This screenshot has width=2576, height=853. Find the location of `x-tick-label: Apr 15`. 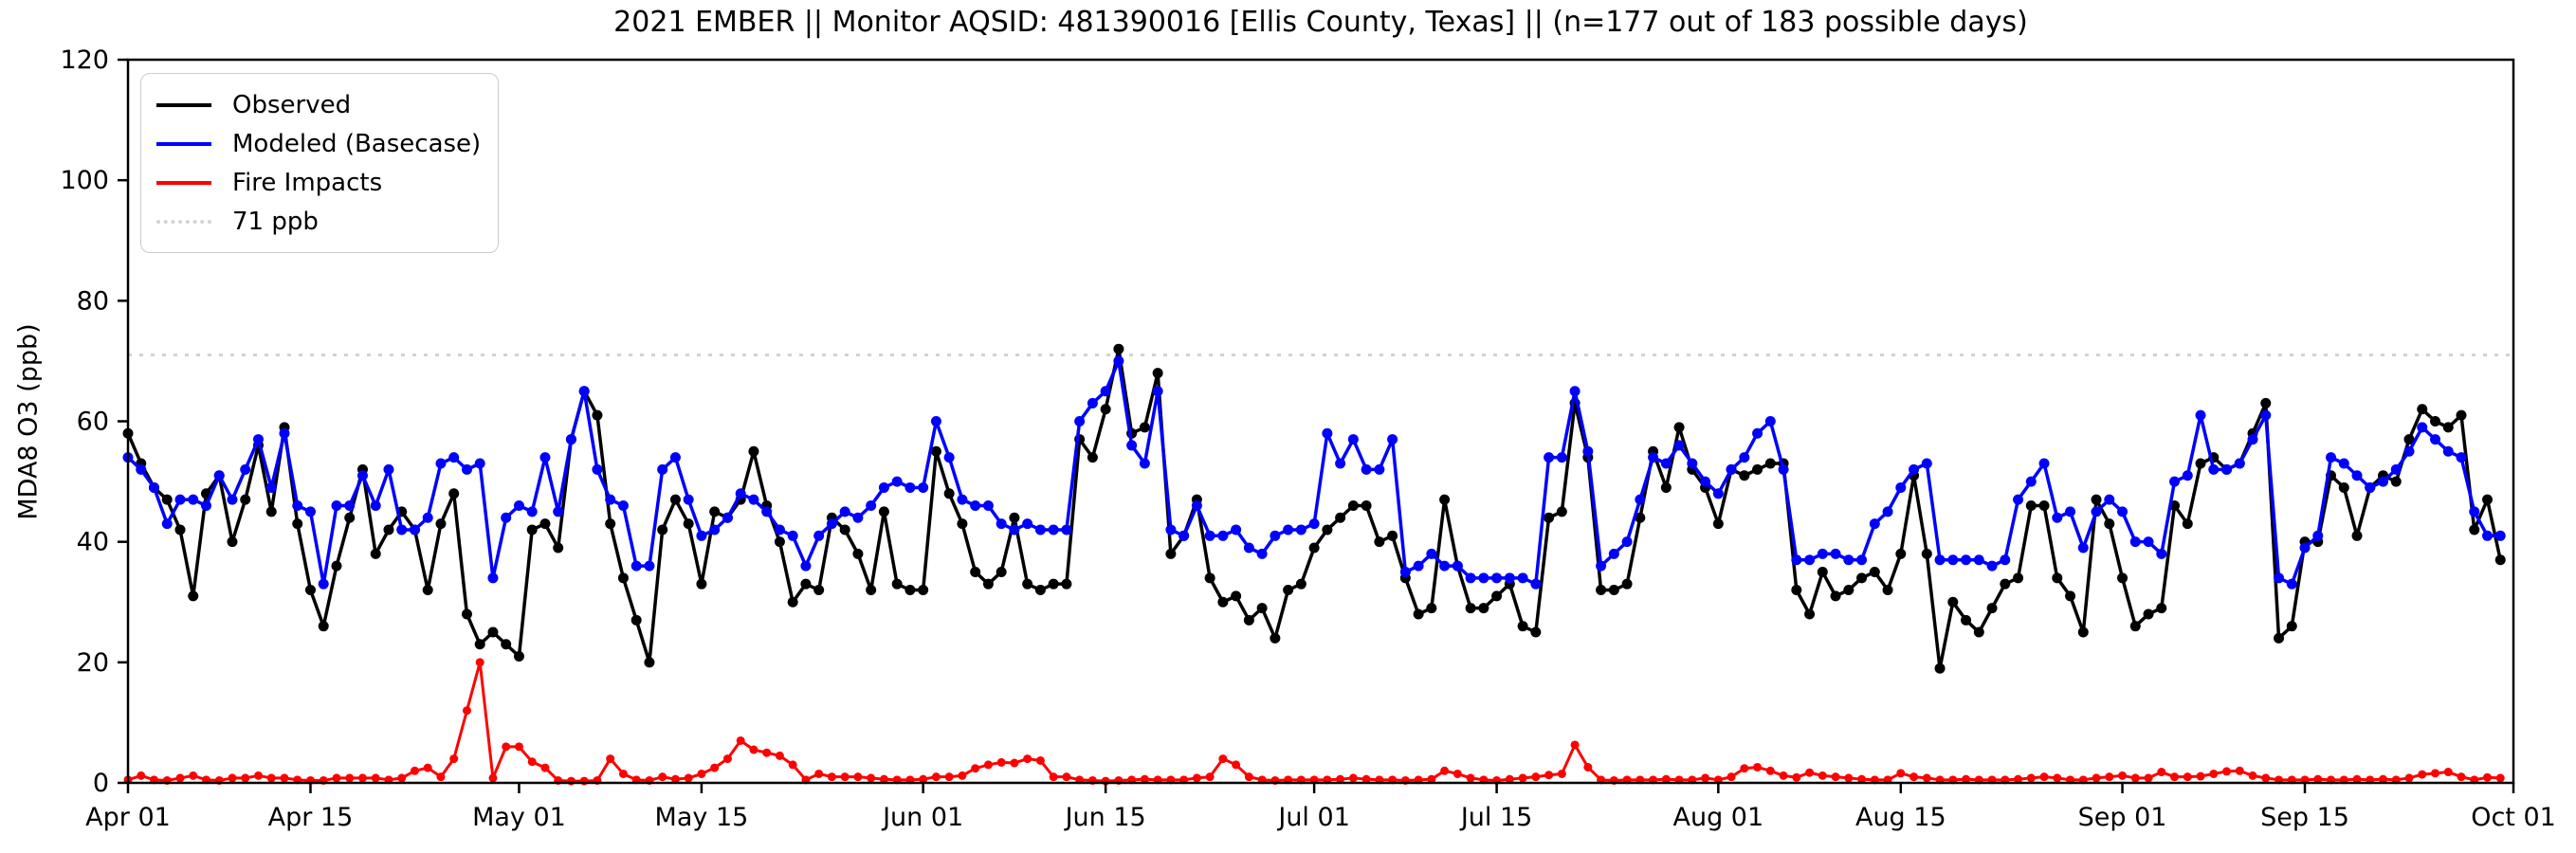

x-tick-label: Apr 15 is located at coordinates (311, 817).